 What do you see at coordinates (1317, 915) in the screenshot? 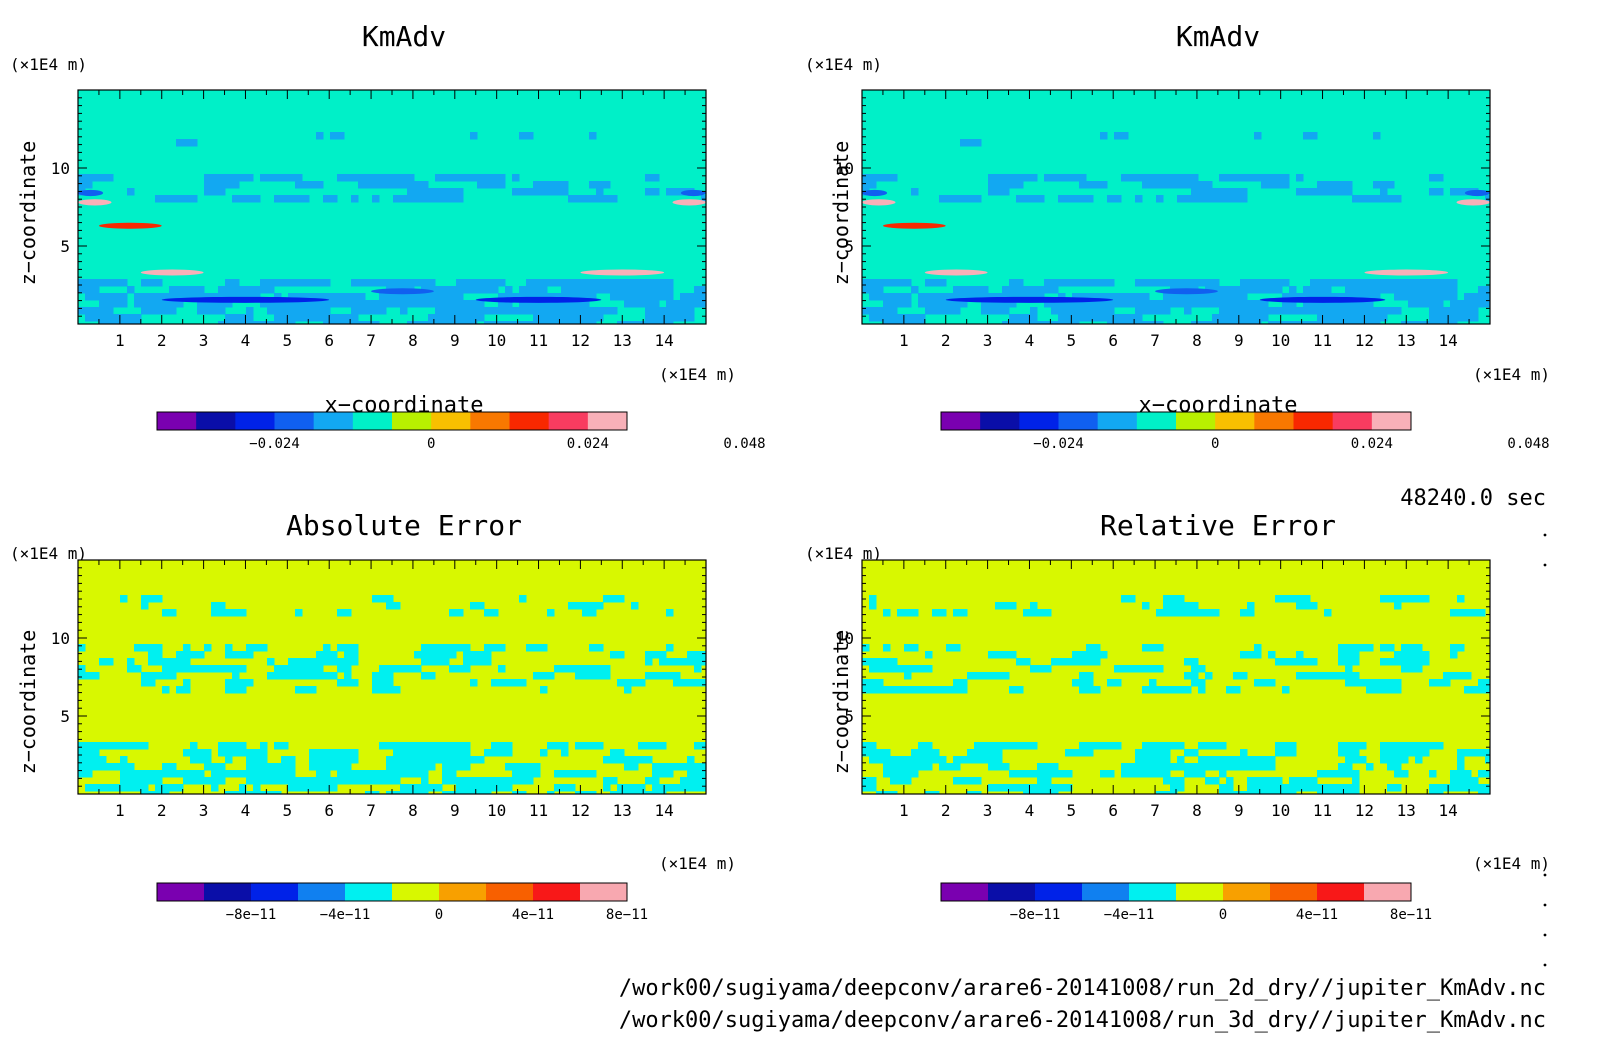
I see `colorbar-tick-label: 4e−11` at bounding box center [1317, 915].